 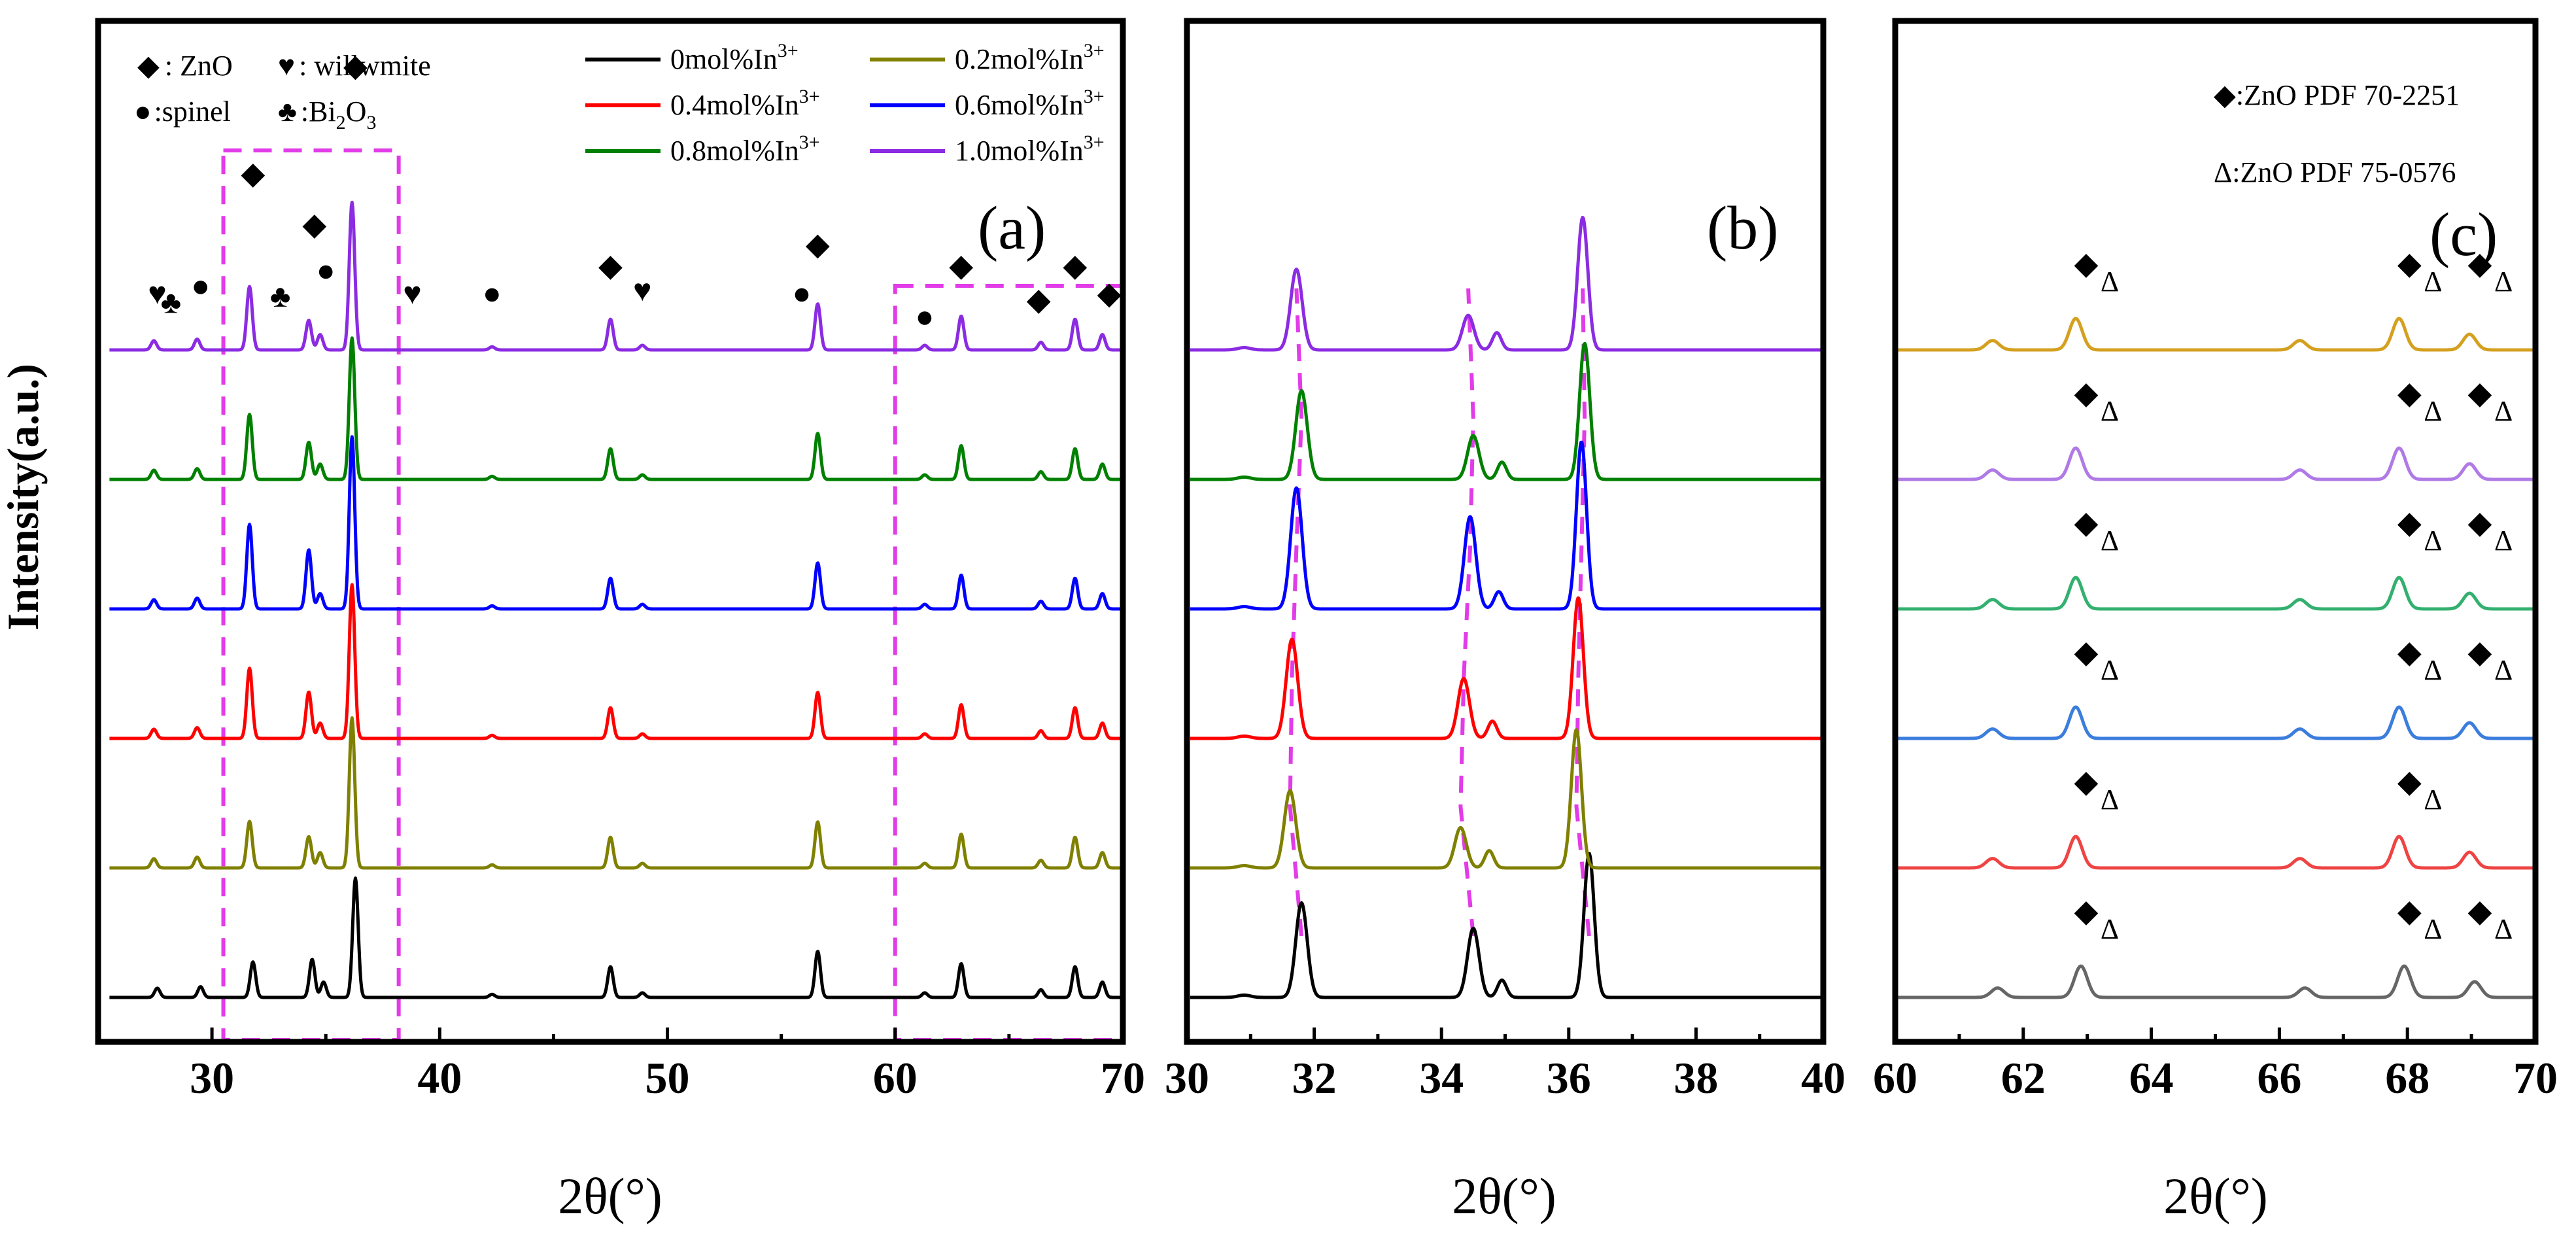 I want to click on panel-a-x-axis-label: 2θ(°), so click(x=610, y=1195).